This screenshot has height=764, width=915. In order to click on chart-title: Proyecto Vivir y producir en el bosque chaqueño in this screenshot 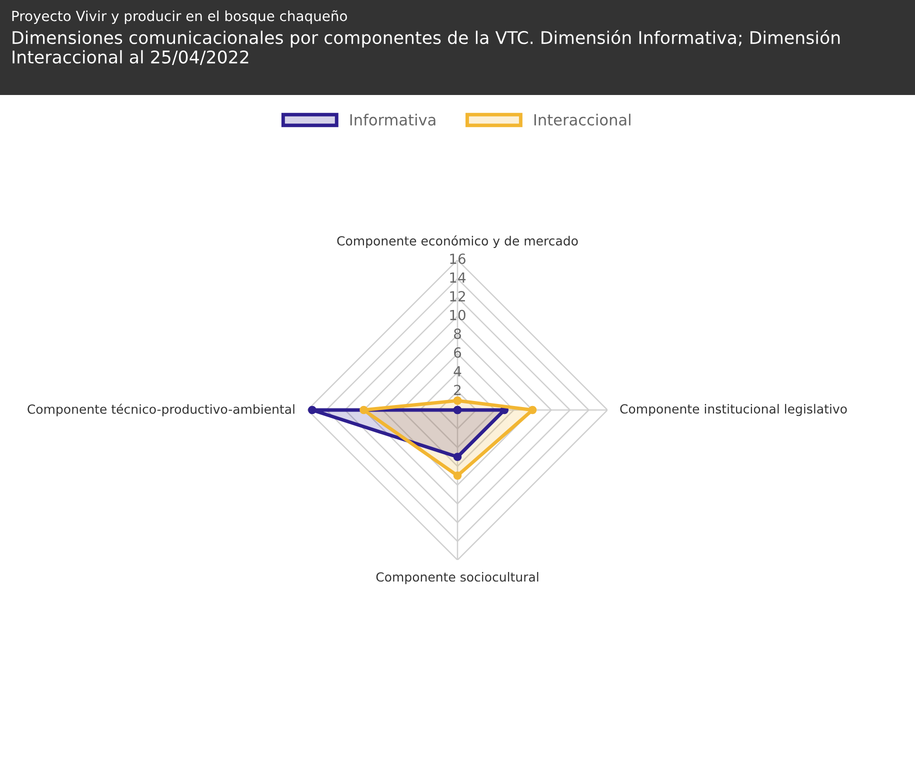, I will do `click(179, 17)`.